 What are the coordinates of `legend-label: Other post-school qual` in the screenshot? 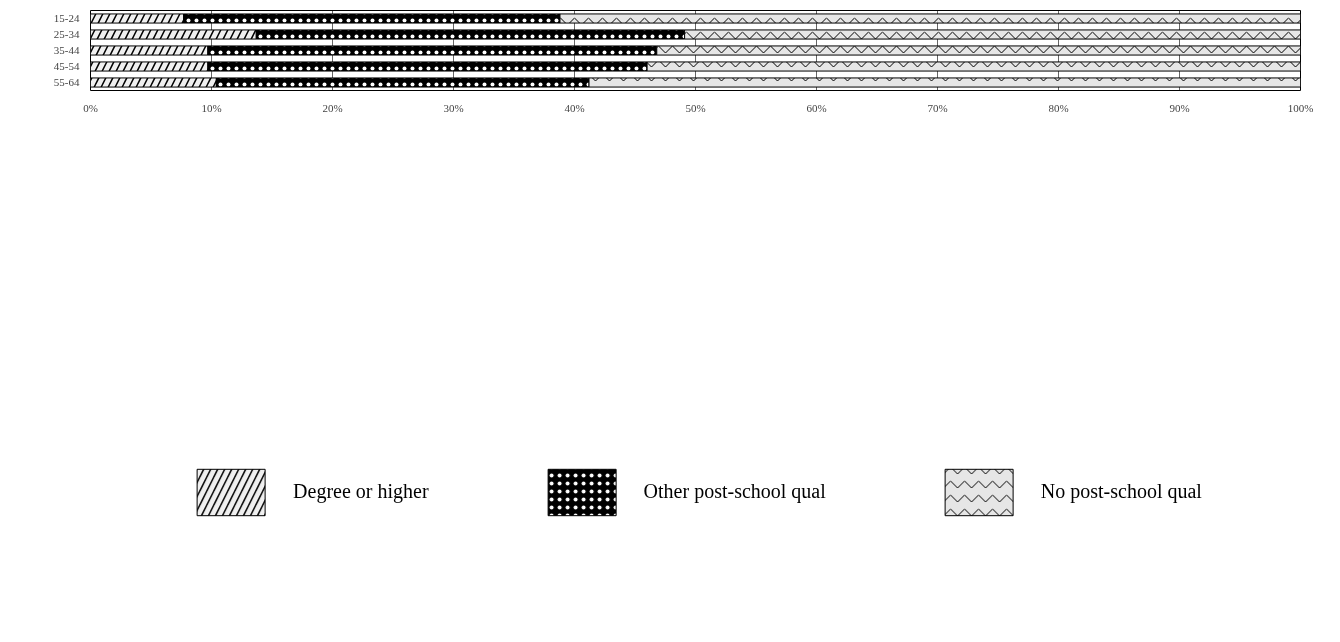 It's located at (734, 492).